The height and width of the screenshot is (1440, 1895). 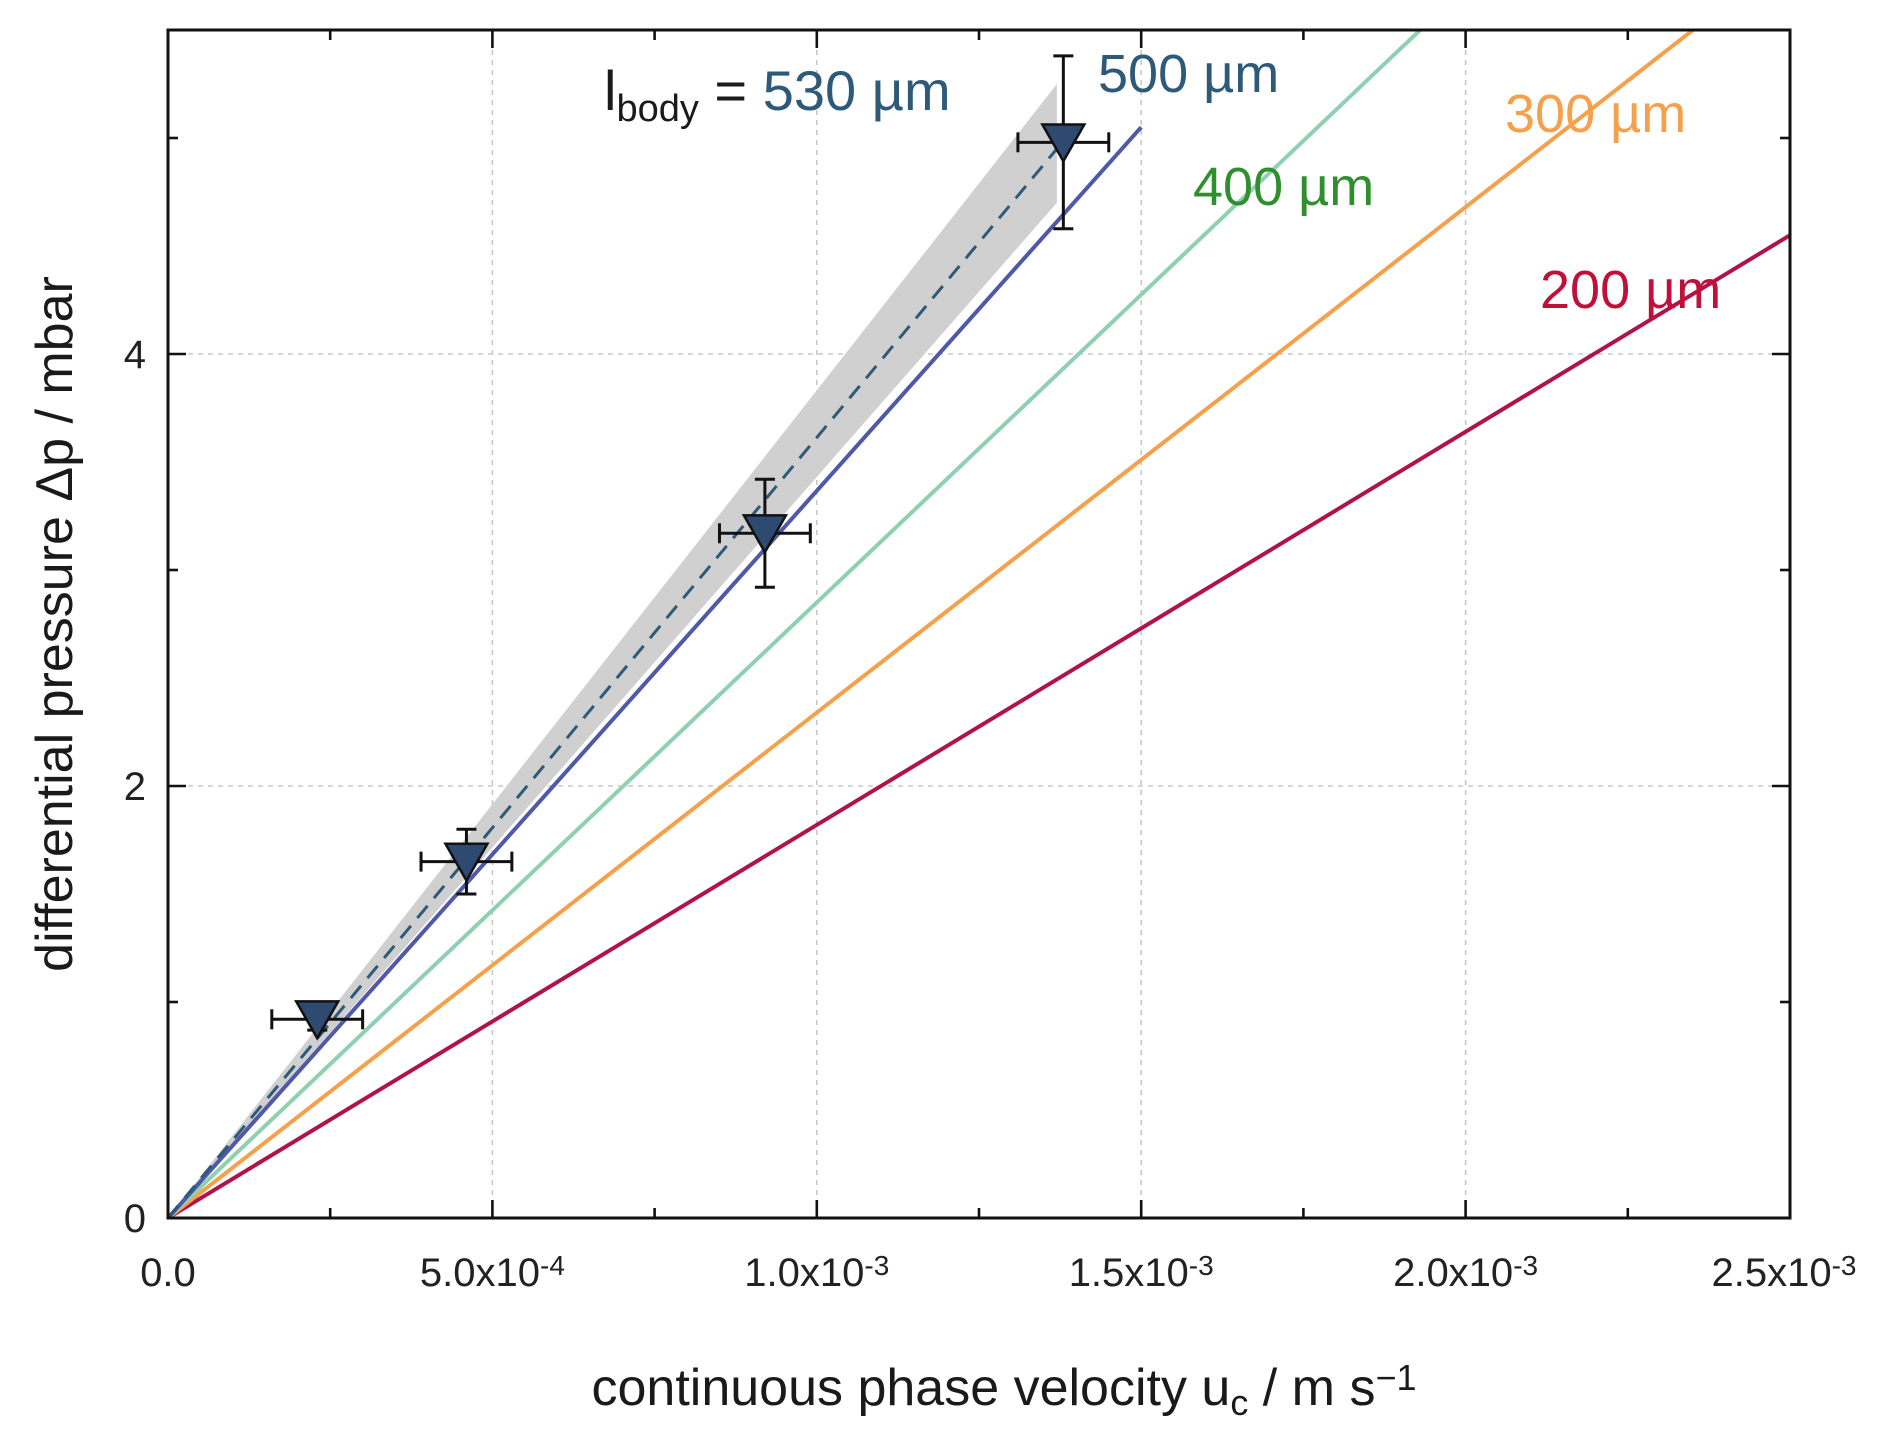 I want to click on l-body-symbol: l, so click(x=610, y=90).